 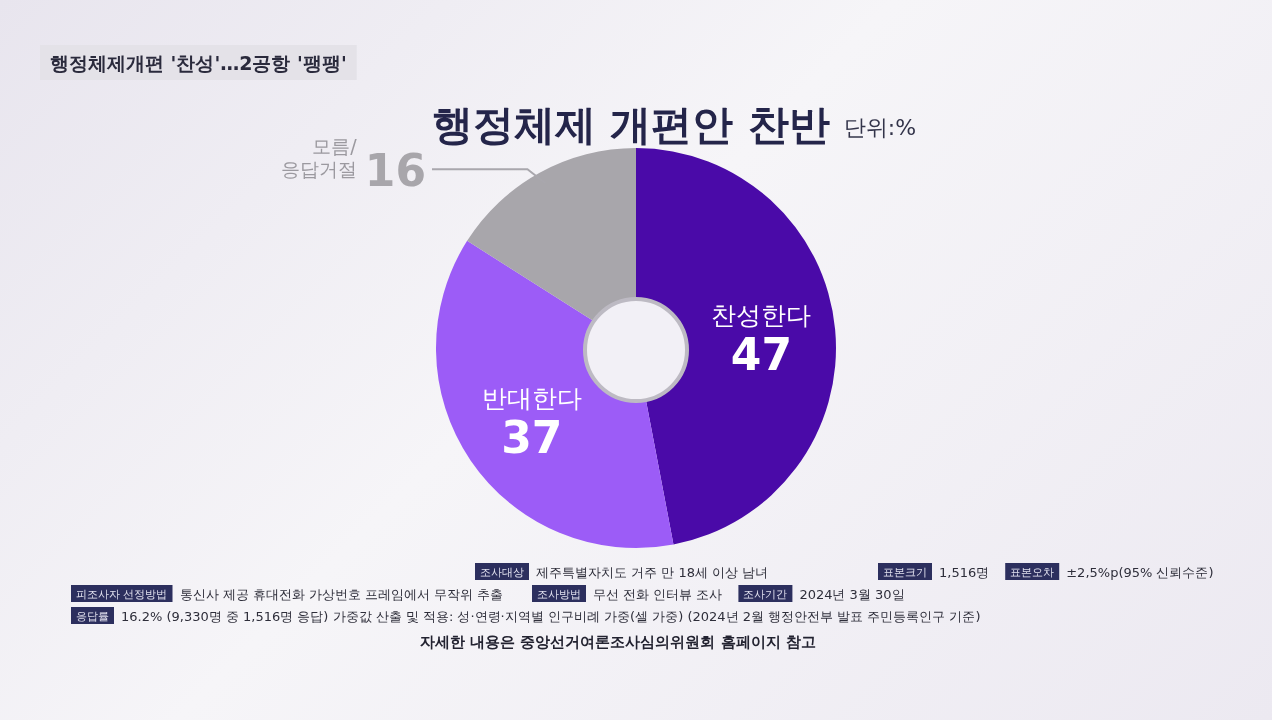 I want to click on slice-label: 모름/응답거절, so click(x=319, y=158).